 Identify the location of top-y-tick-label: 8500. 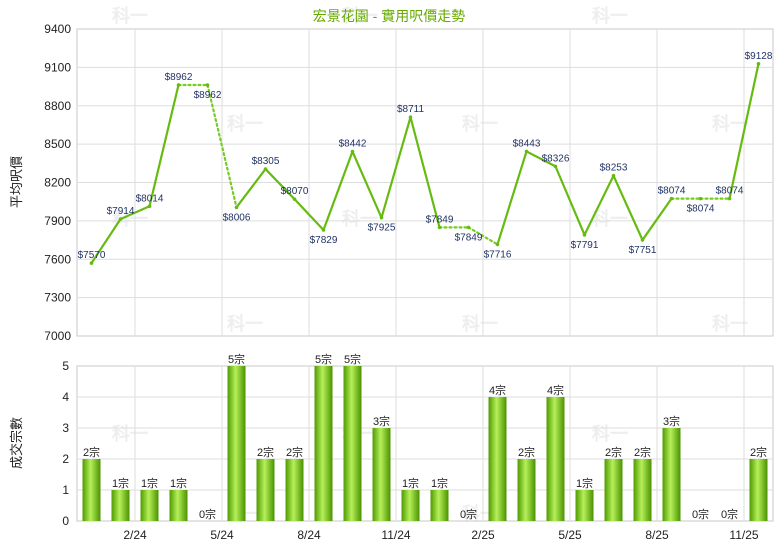
(57, 144).